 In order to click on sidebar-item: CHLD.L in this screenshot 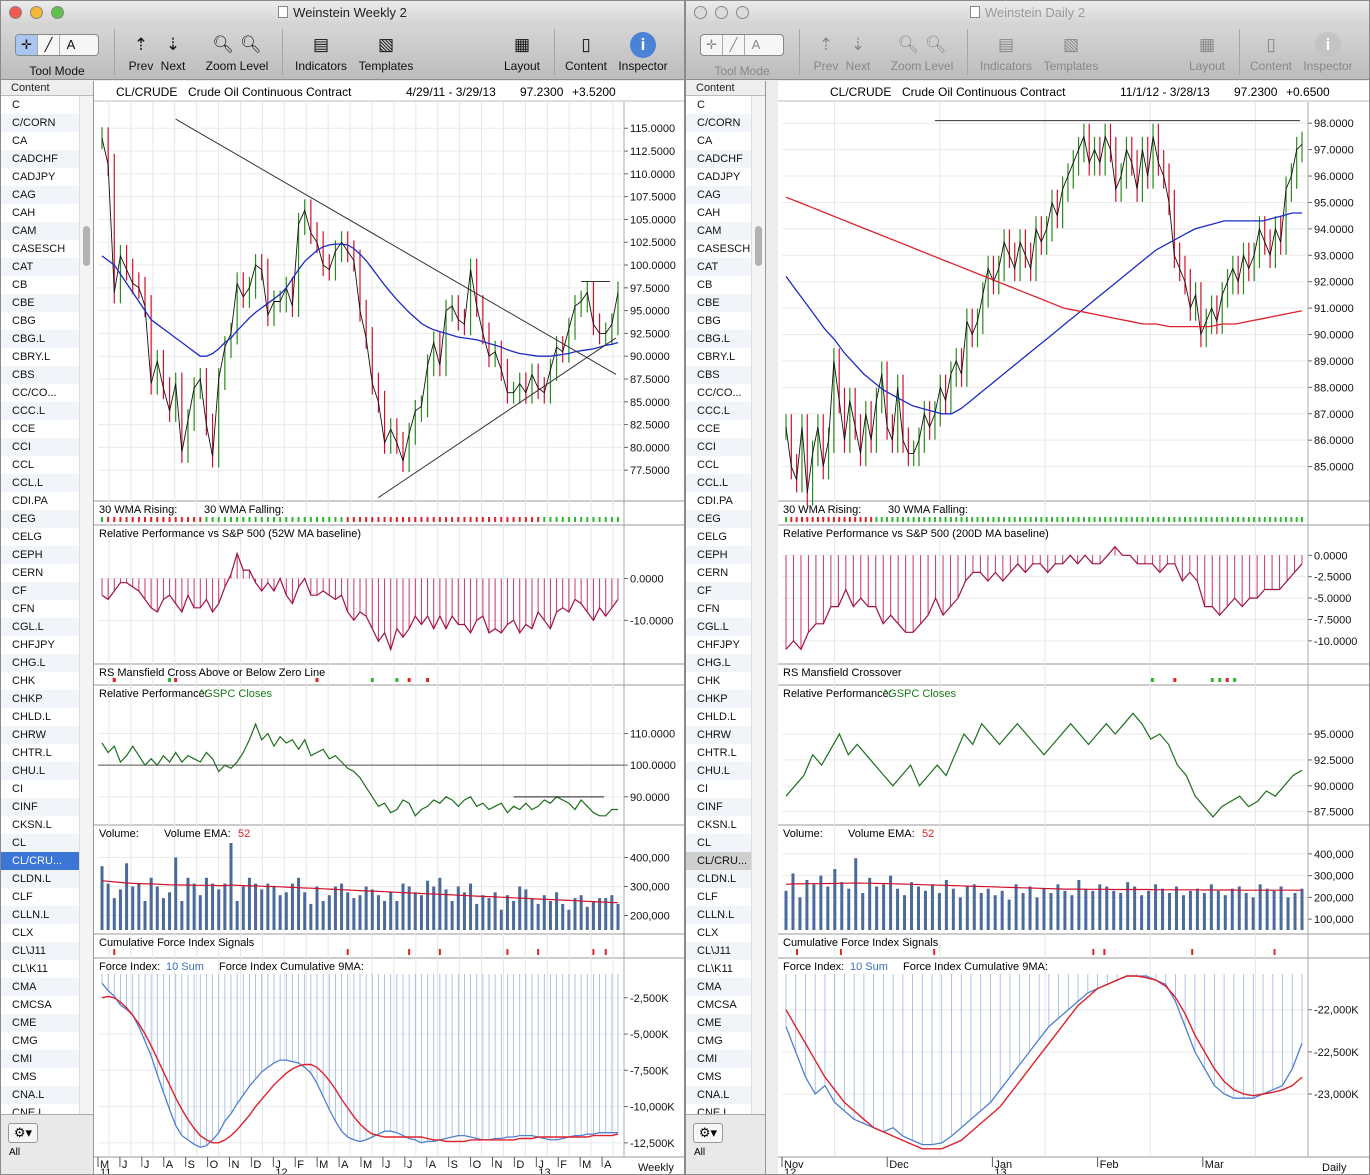, I will do `click(717, 717)`.